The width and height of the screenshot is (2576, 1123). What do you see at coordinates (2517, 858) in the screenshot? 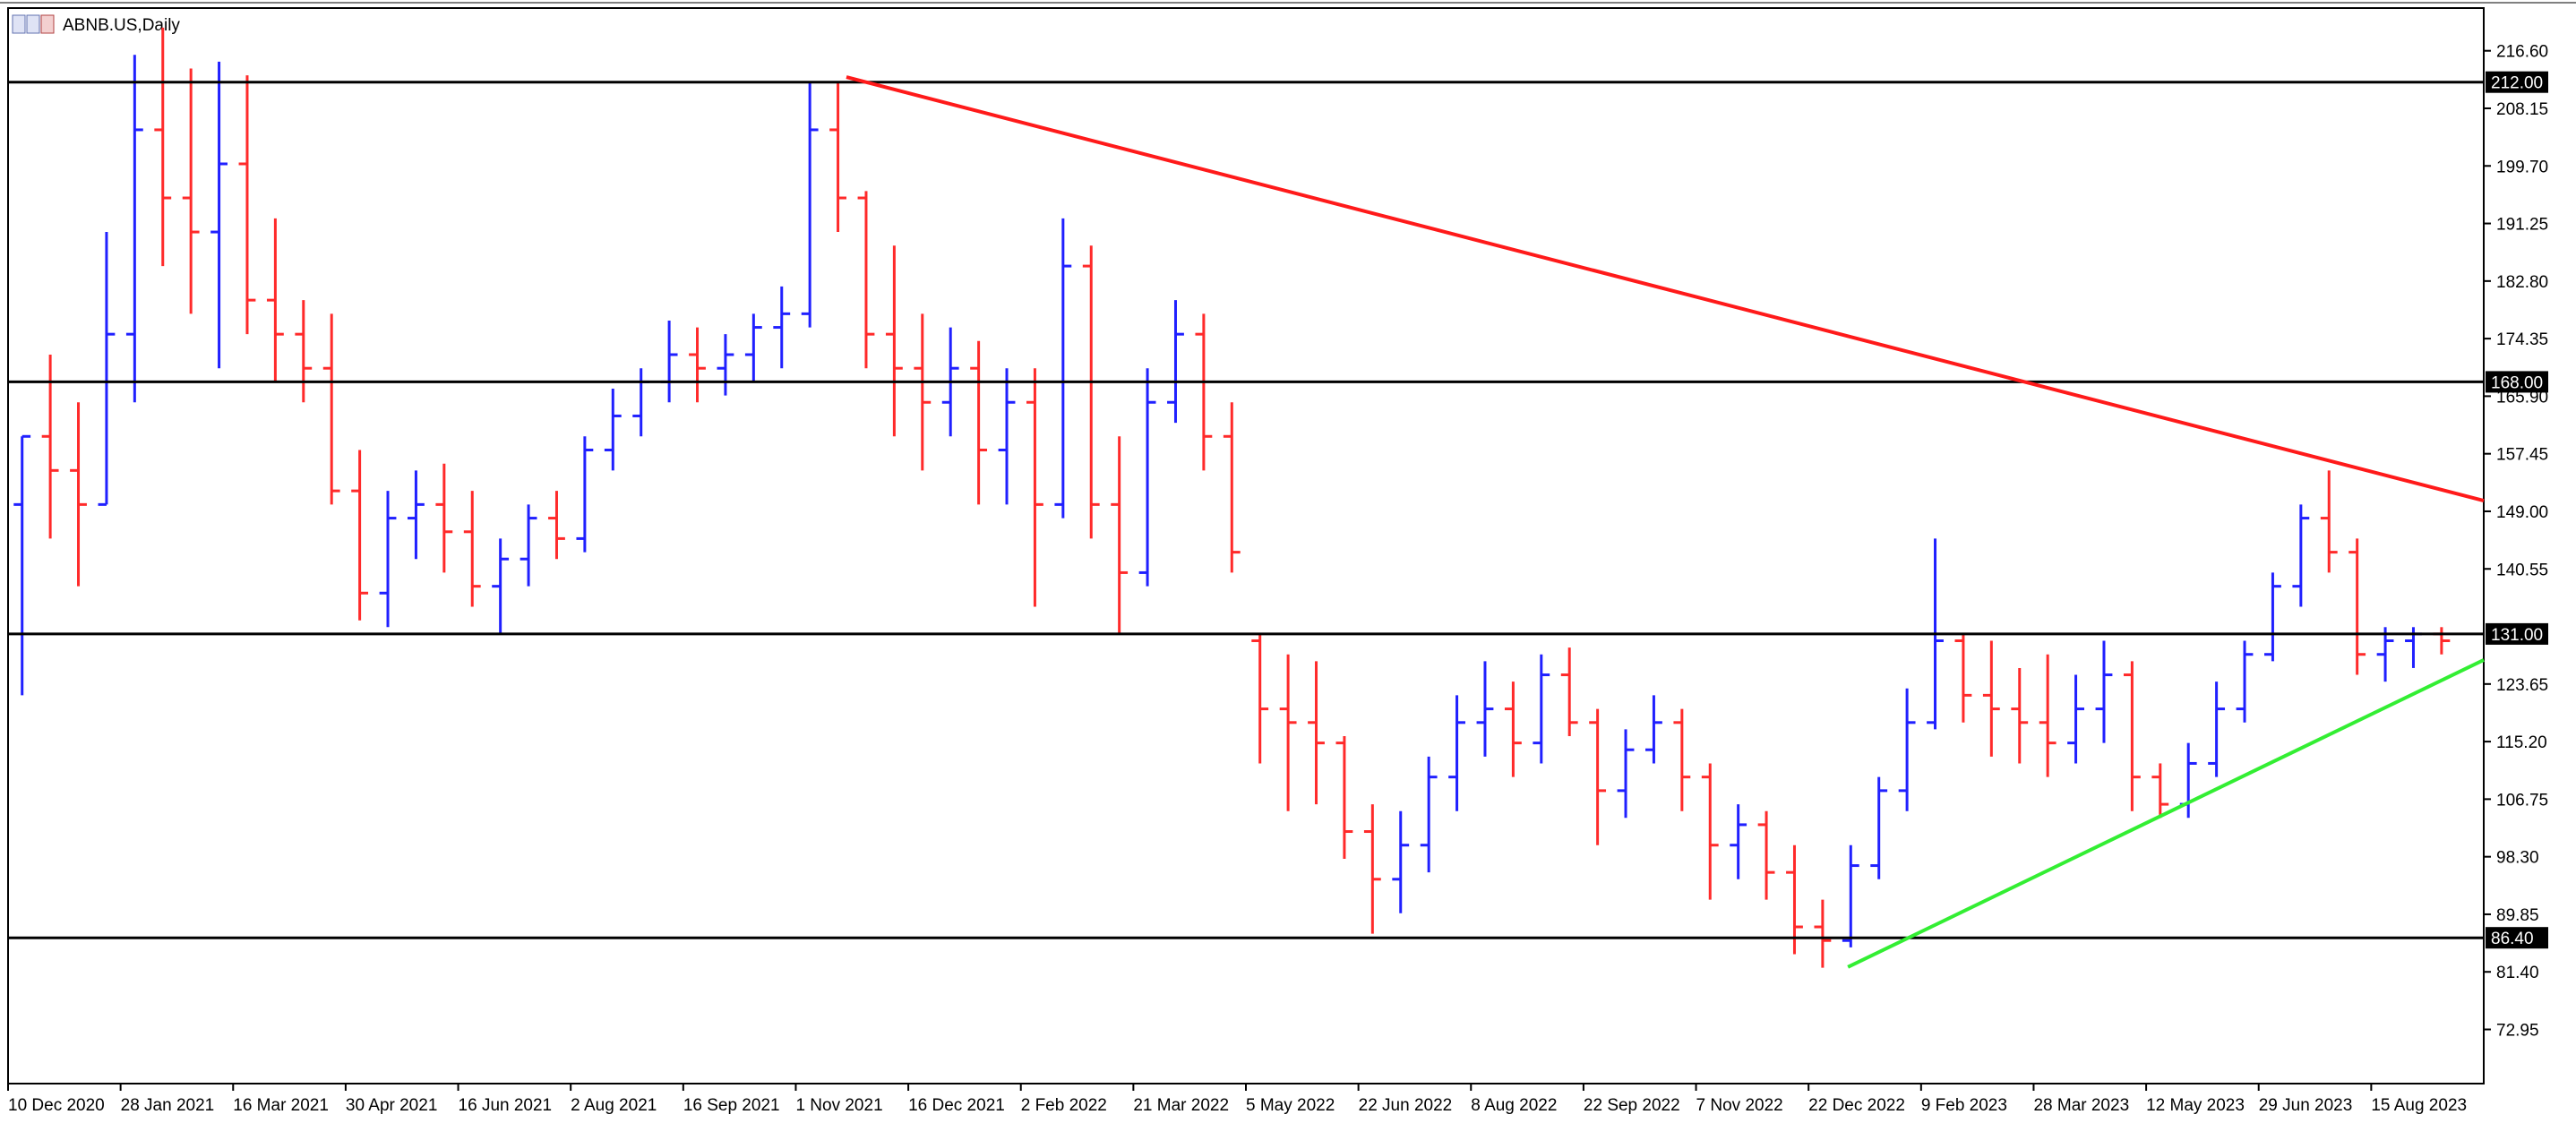
I see `y-tick-label: 98.30` at bounding box center [2517, 858].